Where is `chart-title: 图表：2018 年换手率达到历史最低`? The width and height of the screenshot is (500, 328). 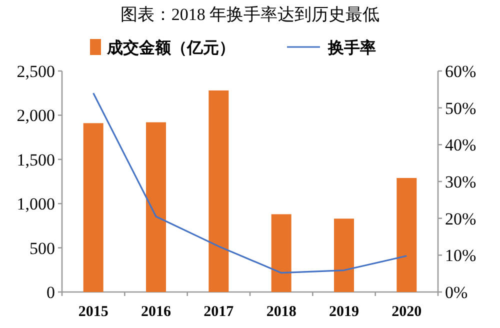 chart-title: 图表：2018 年换手率达到历史最低 is located at coordinates (250, 14).